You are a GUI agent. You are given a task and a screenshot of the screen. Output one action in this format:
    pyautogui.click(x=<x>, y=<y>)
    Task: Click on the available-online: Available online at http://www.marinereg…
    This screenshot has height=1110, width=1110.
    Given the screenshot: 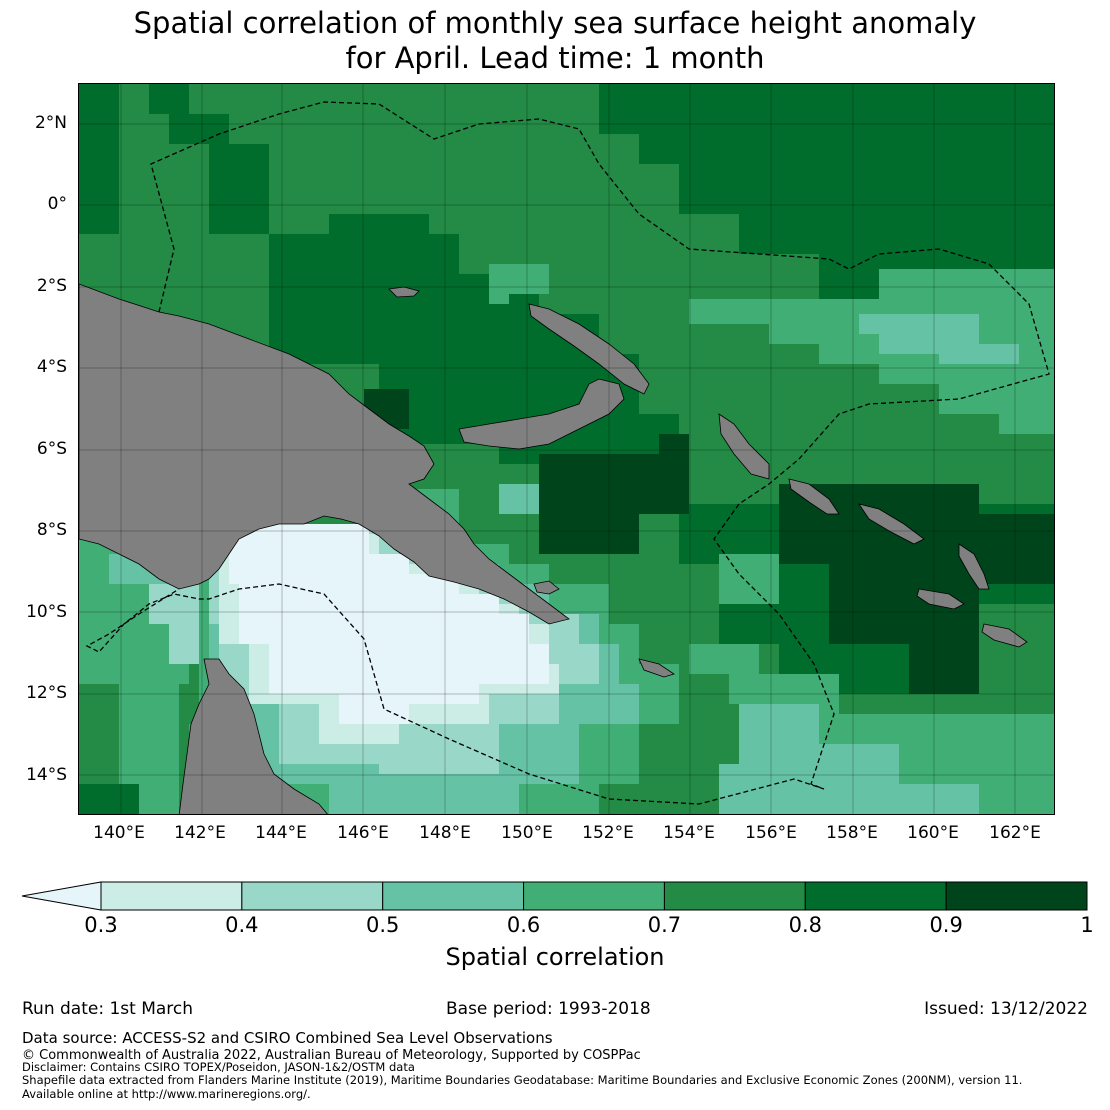 What is the action you would take?
    pyautogui.click(x=166, y=1094)
    